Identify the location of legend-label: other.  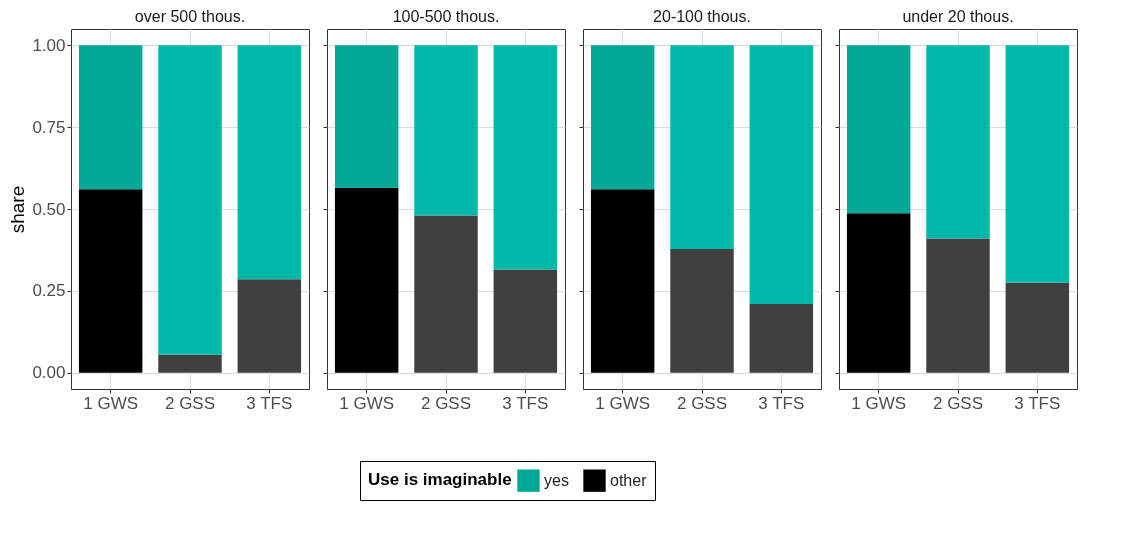
(629, 480).